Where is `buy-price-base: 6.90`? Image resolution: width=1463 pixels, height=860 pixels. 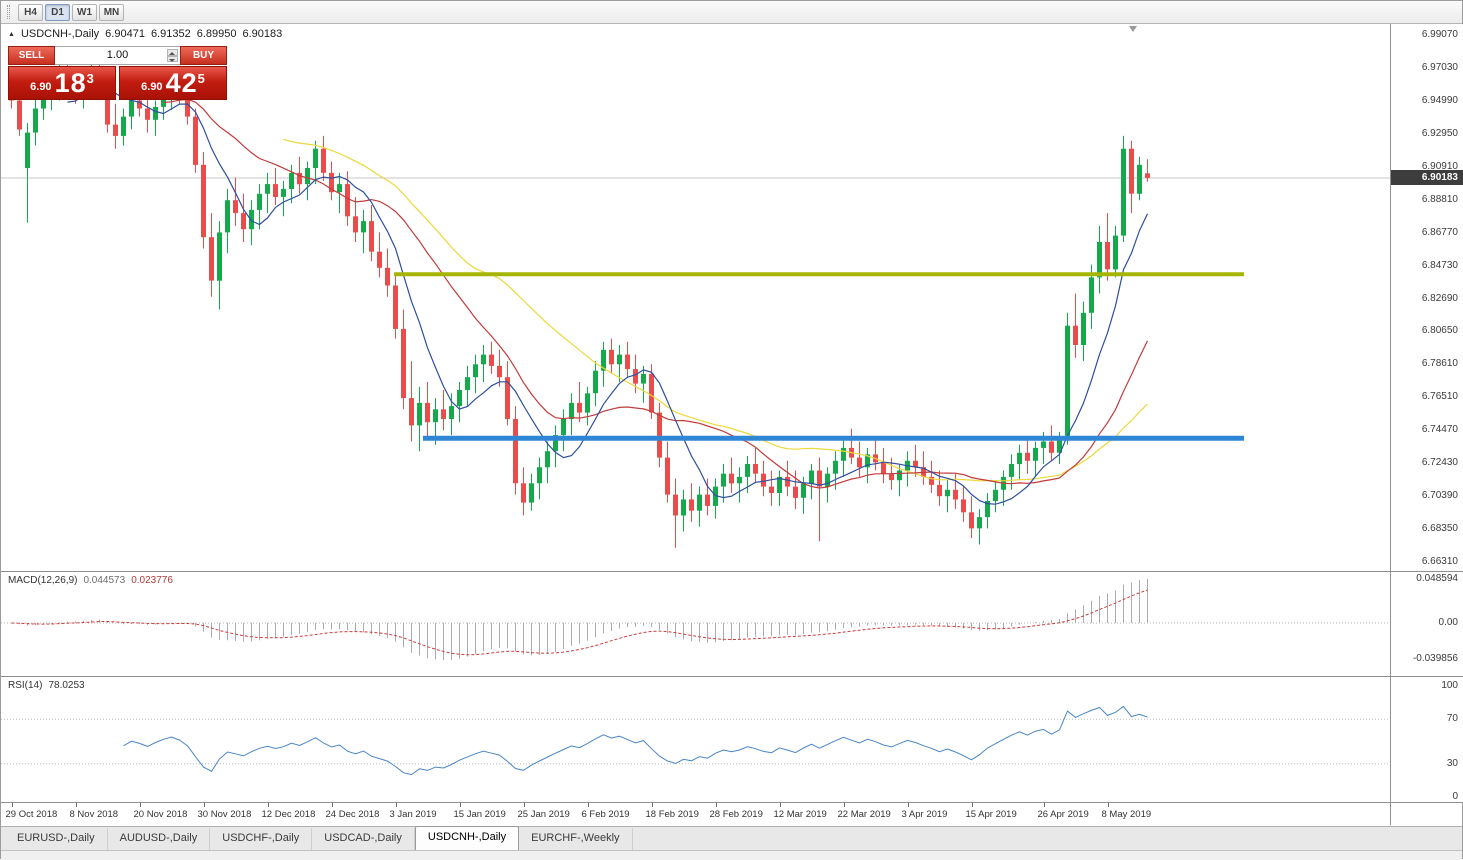
buy-price-base: 6.90 is located at coordinates (152, 87).